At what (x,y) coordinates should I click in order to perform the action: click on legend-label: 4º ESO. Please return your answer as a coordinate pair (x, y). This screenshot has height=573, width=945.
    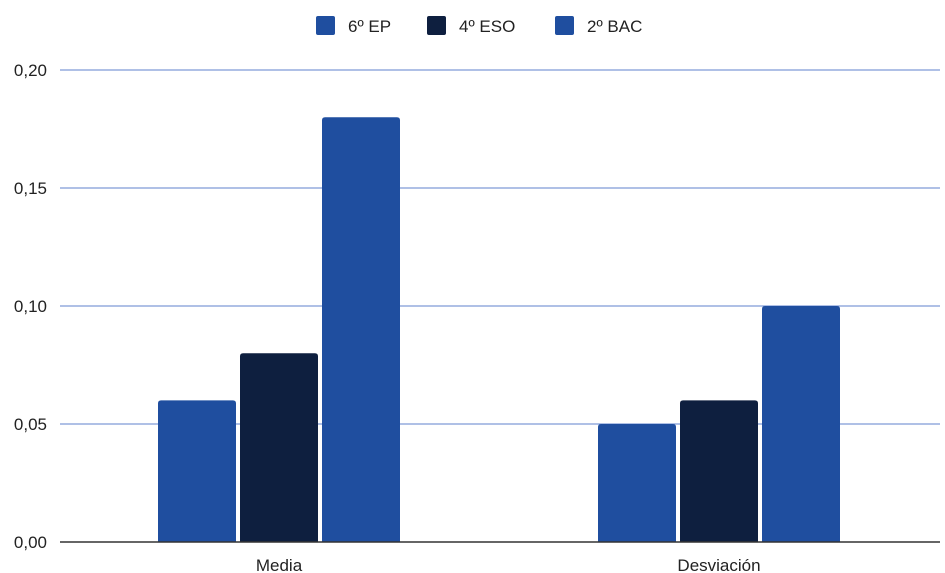
    Looking at the image, I should click on (487, 26).